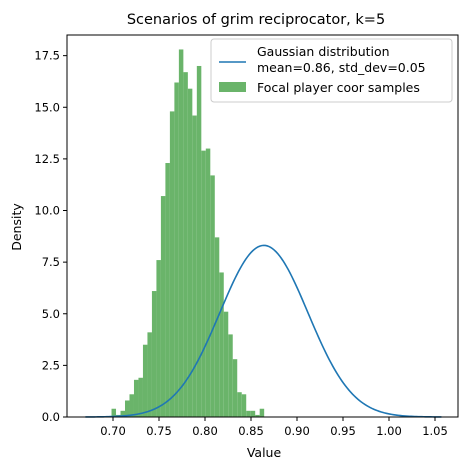 This screenshot has height=470, width=467. Describe the element at coordinates (51, 262) in the screenshot. I see `y-tick-label: 7.5` at that location.